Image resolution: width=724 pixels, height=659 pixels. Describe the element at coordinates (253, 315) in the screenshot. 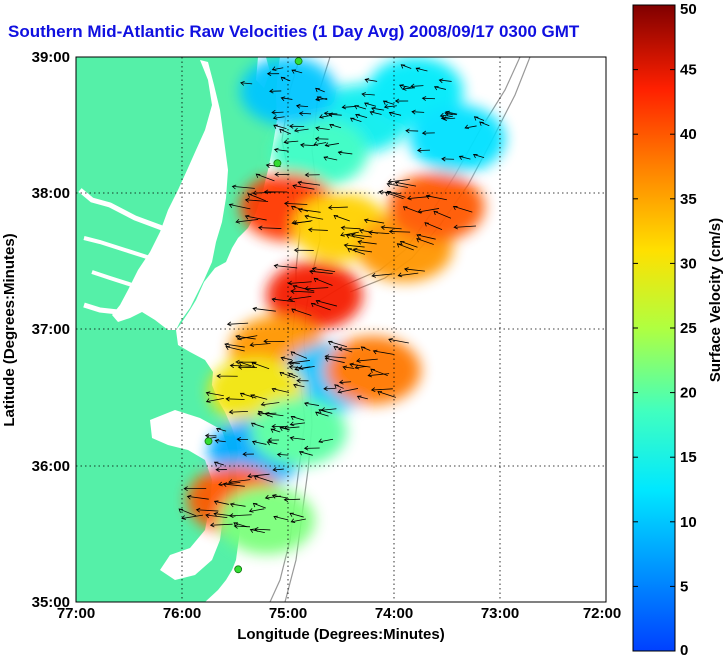

I see `coastal-stations` at that location.